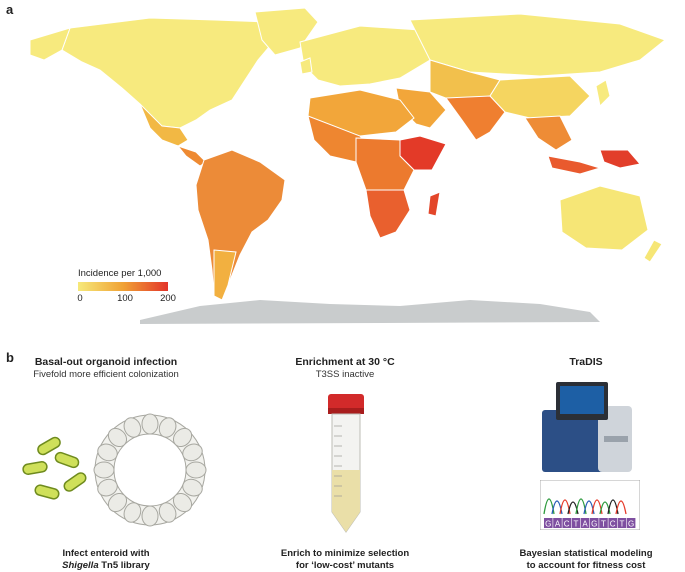 Image resolution: width=685 pixels, height=572 pixels. What do you see at coordinates (106, 362) in the screenshot?
I see `step1-title: Basal-out organoid infection` at bounding box center [106, 362].